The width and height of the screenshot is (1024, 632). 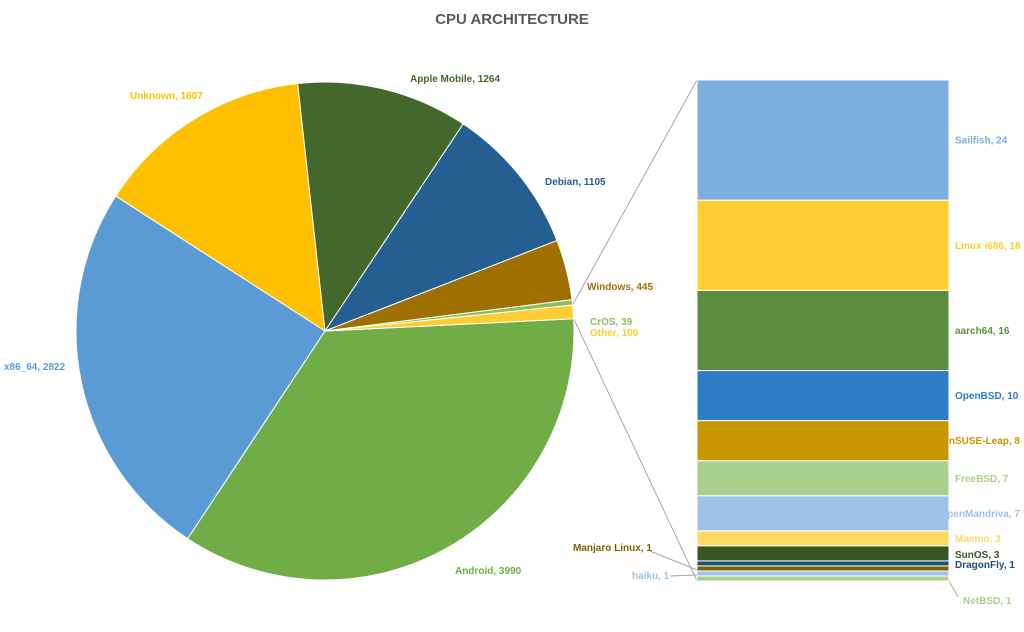 What do you see at coordinates (611, 322) in the screenshot?
I see `pie-label-cros: CrOS, 39` at bounding box center [611, 322].